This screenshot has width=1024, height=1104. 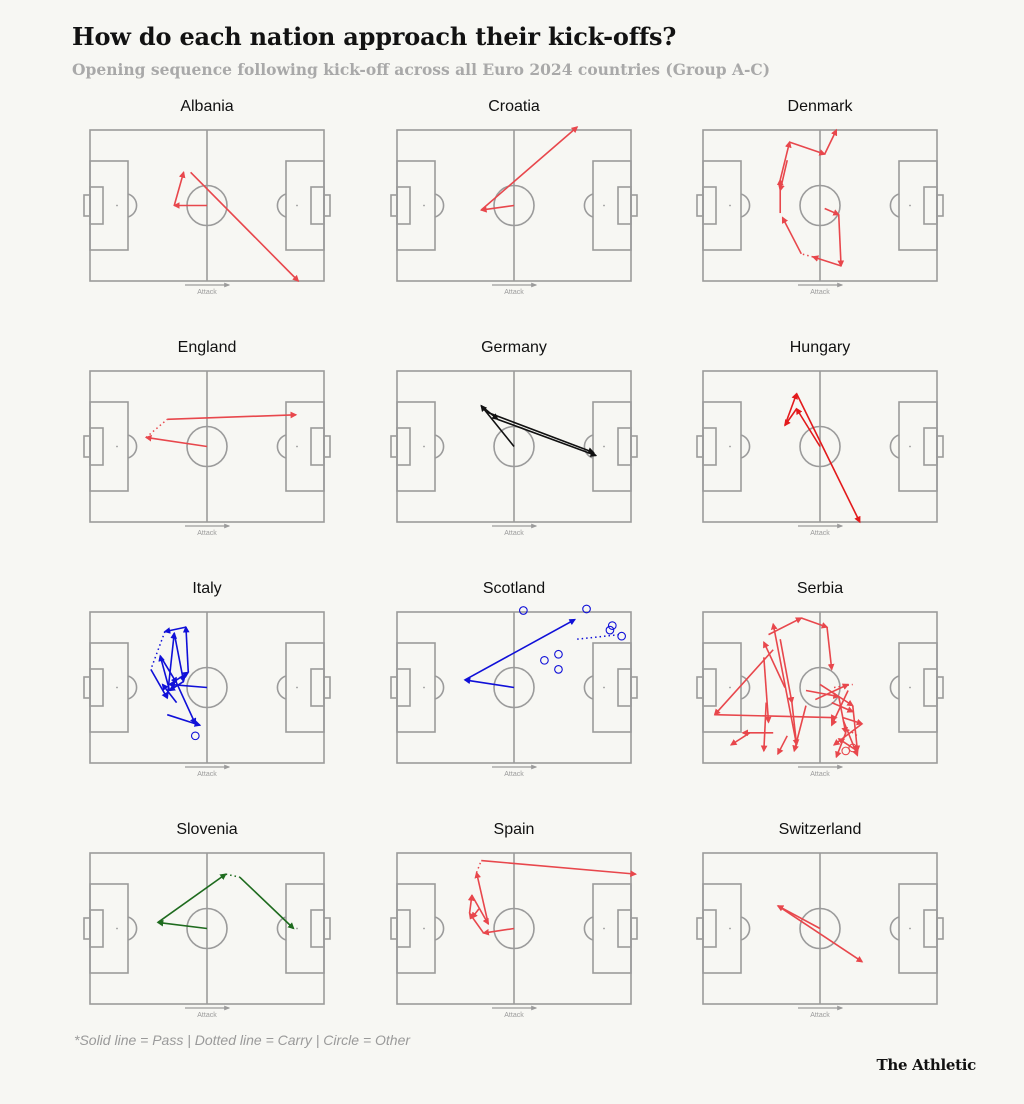 I want to click on panel-title: Hungary, so click(x=820, y=347).